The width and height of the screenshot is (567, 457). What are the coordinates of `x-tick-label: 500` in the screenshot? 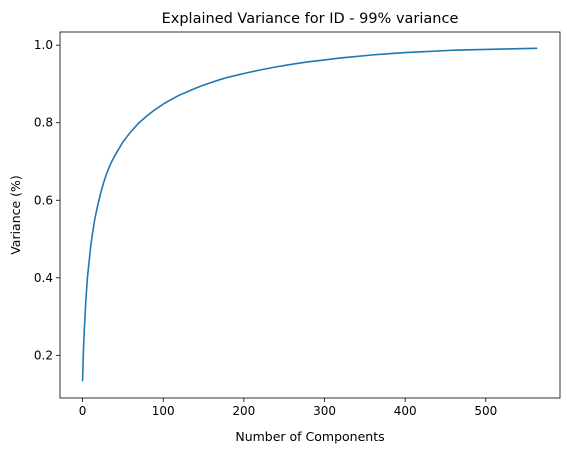 It's located at (485, 411).